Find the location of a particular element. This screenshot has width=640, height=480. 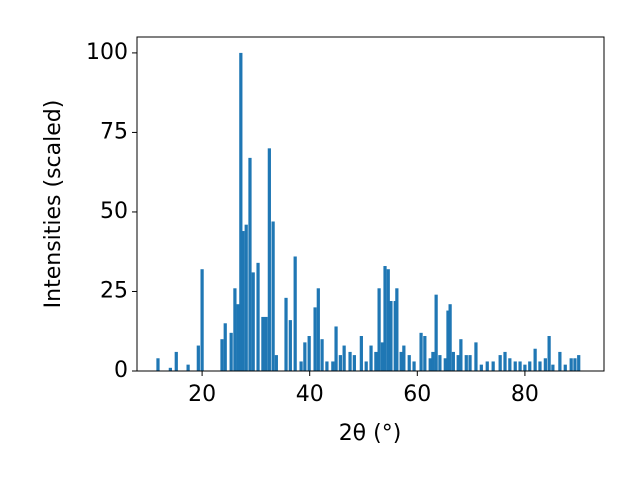

x-tick-label: 80 is located at coordinates (525, 394).